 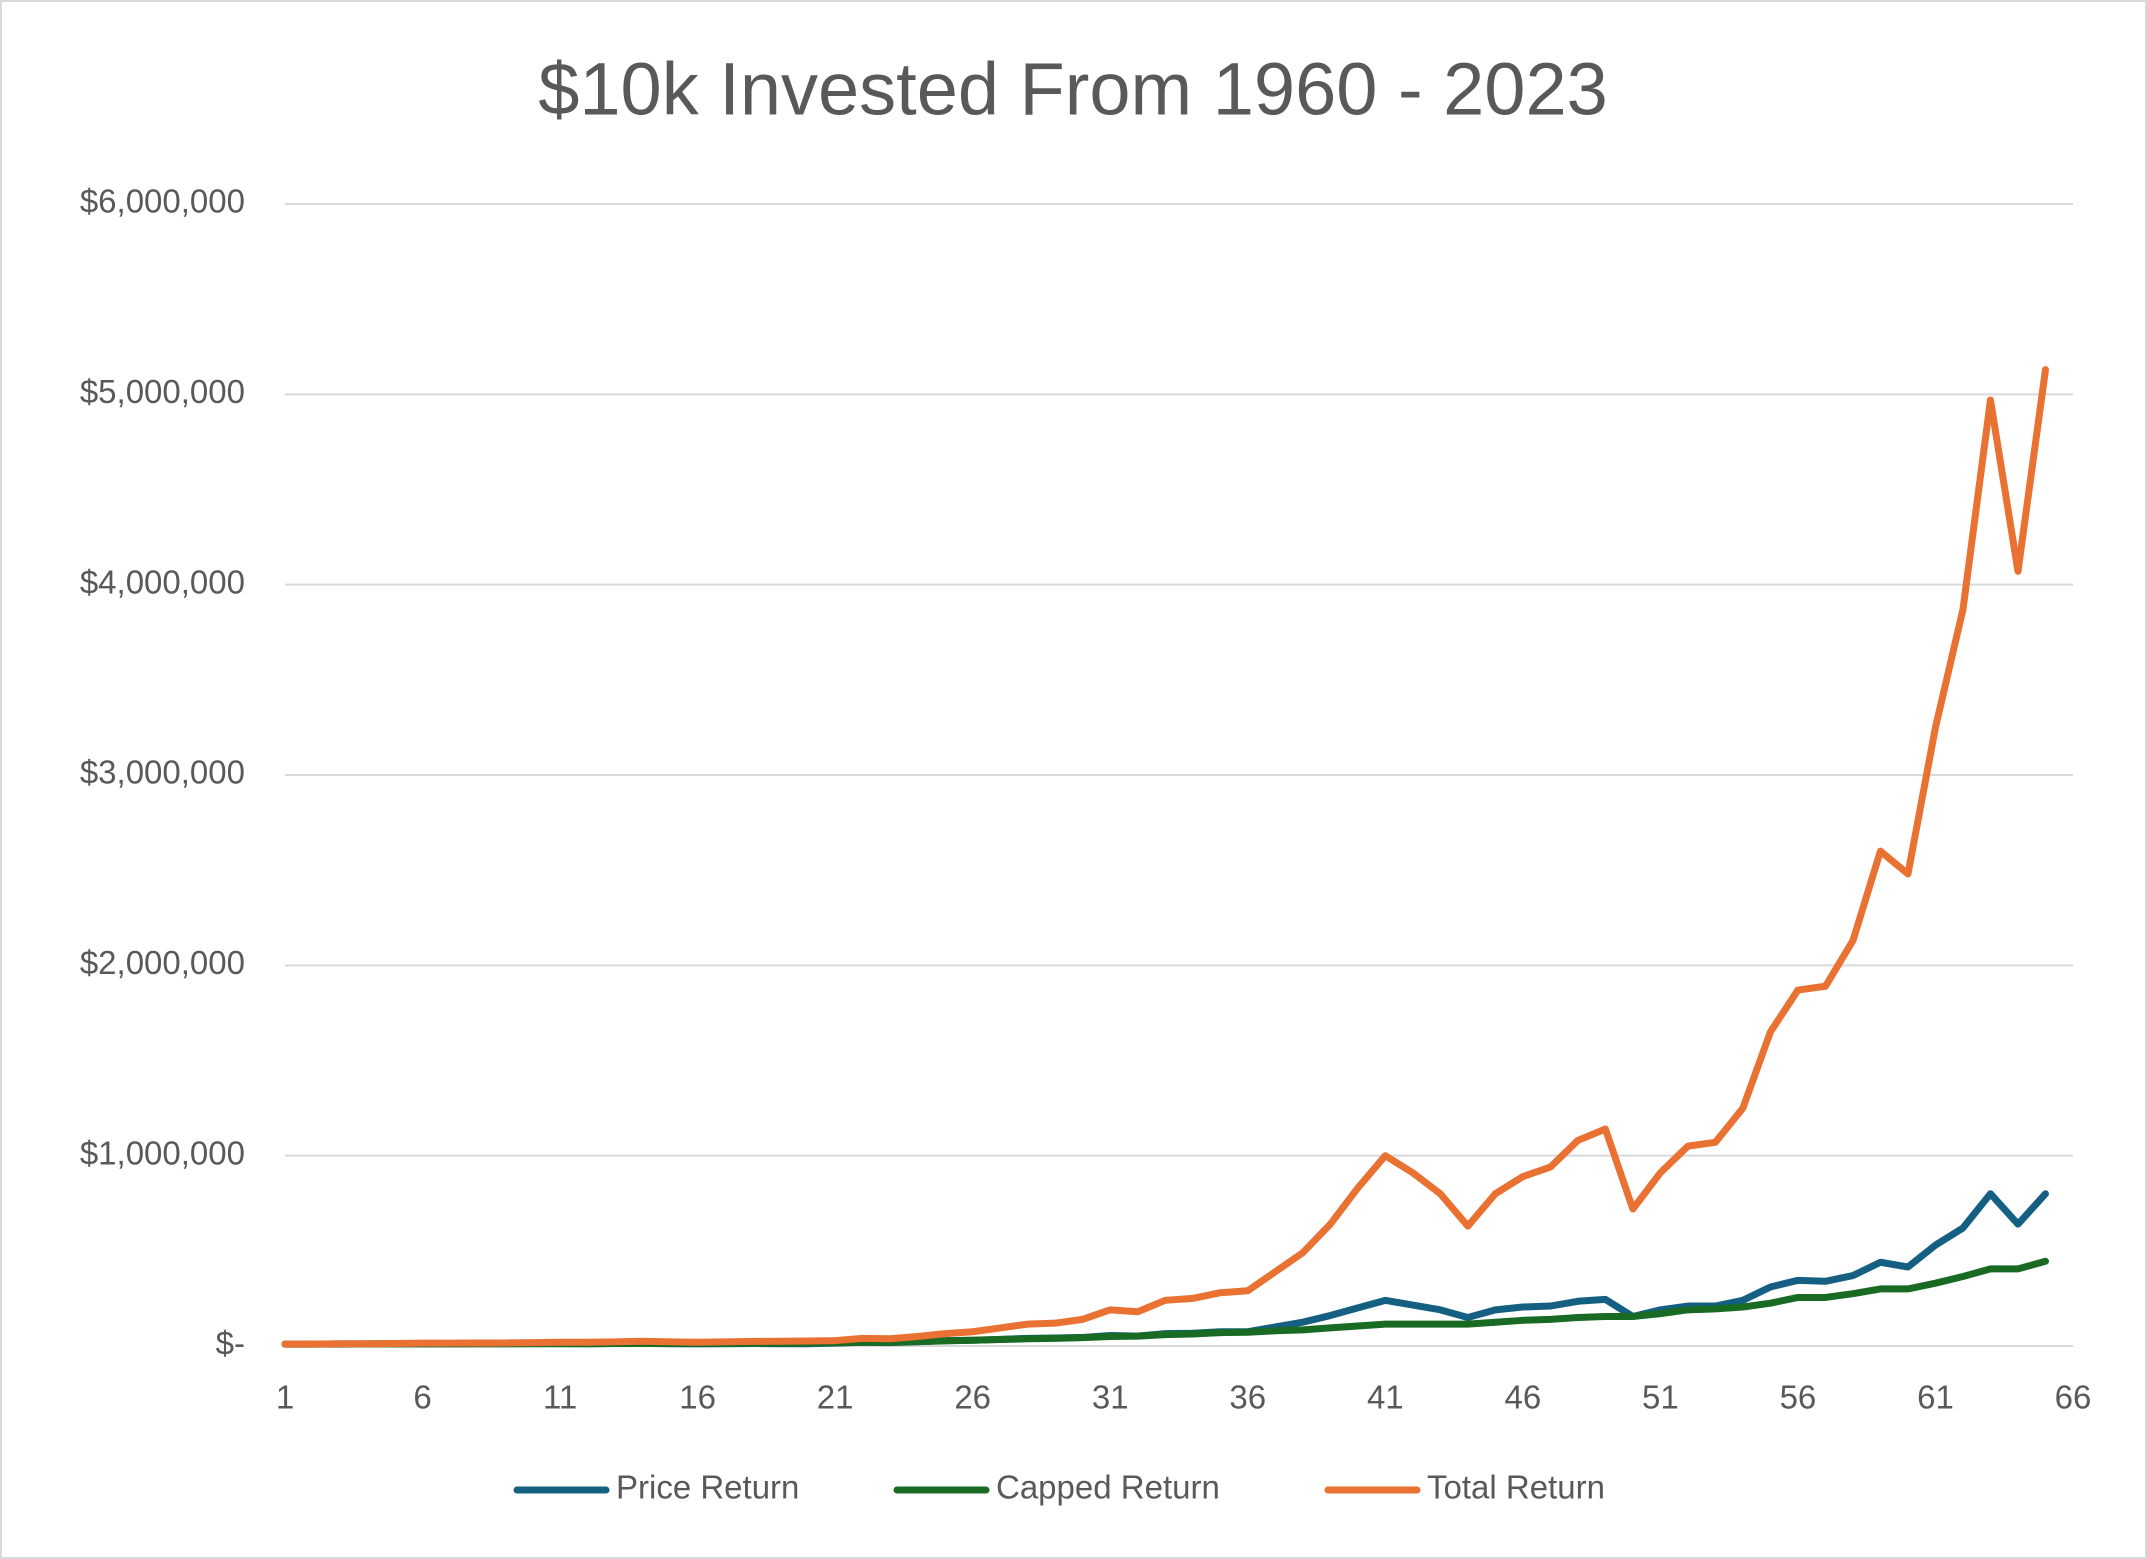 What do you see at coordinates (1110, 1397) in the screenshot?
I see `x-tick-label: 31` at bounding box center [1110, 1397].